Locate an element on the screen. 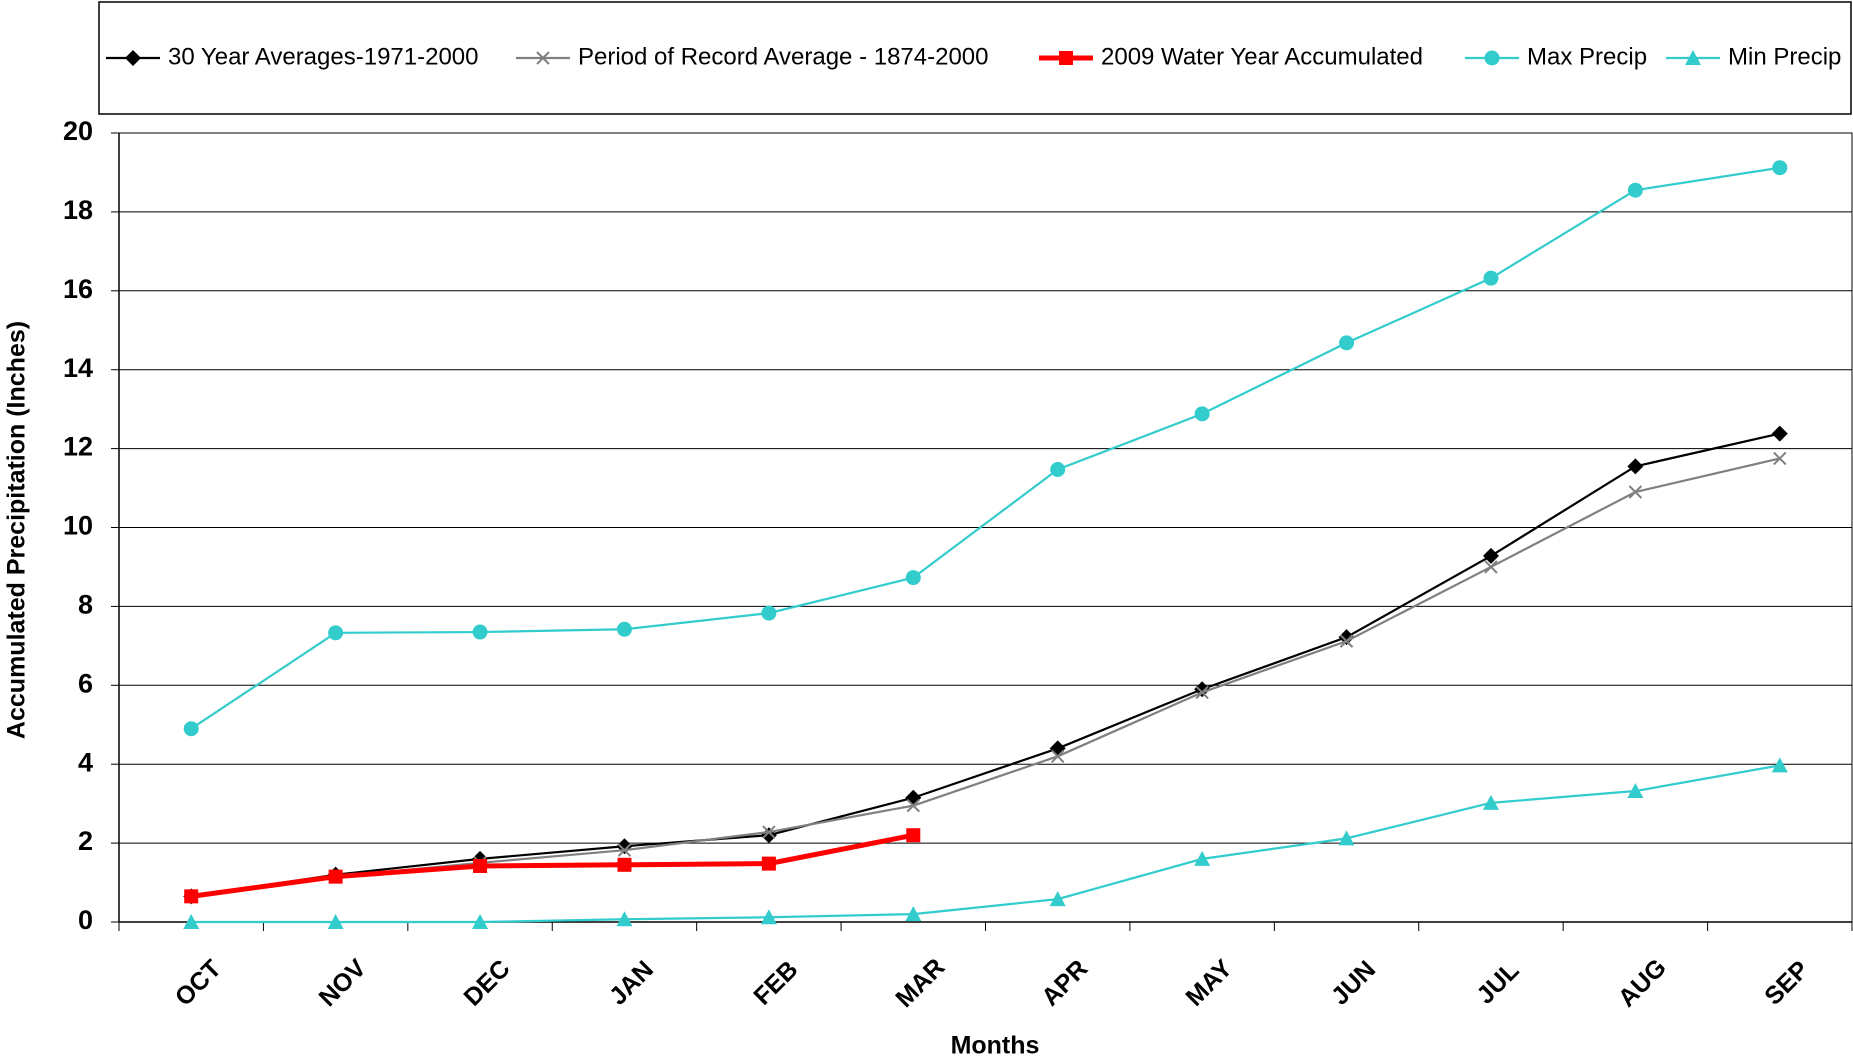 The image size is (1853, 1064). y-tick-label: 2 is located at coordinates (85, 841).